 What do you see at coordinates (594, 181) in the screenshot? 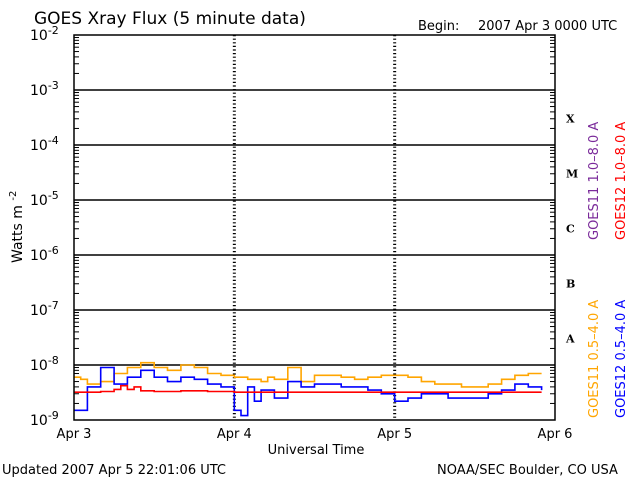
I see `legend-goes11-long: GOES11 1.0–8.0 A` at bounding box center [594, 181].